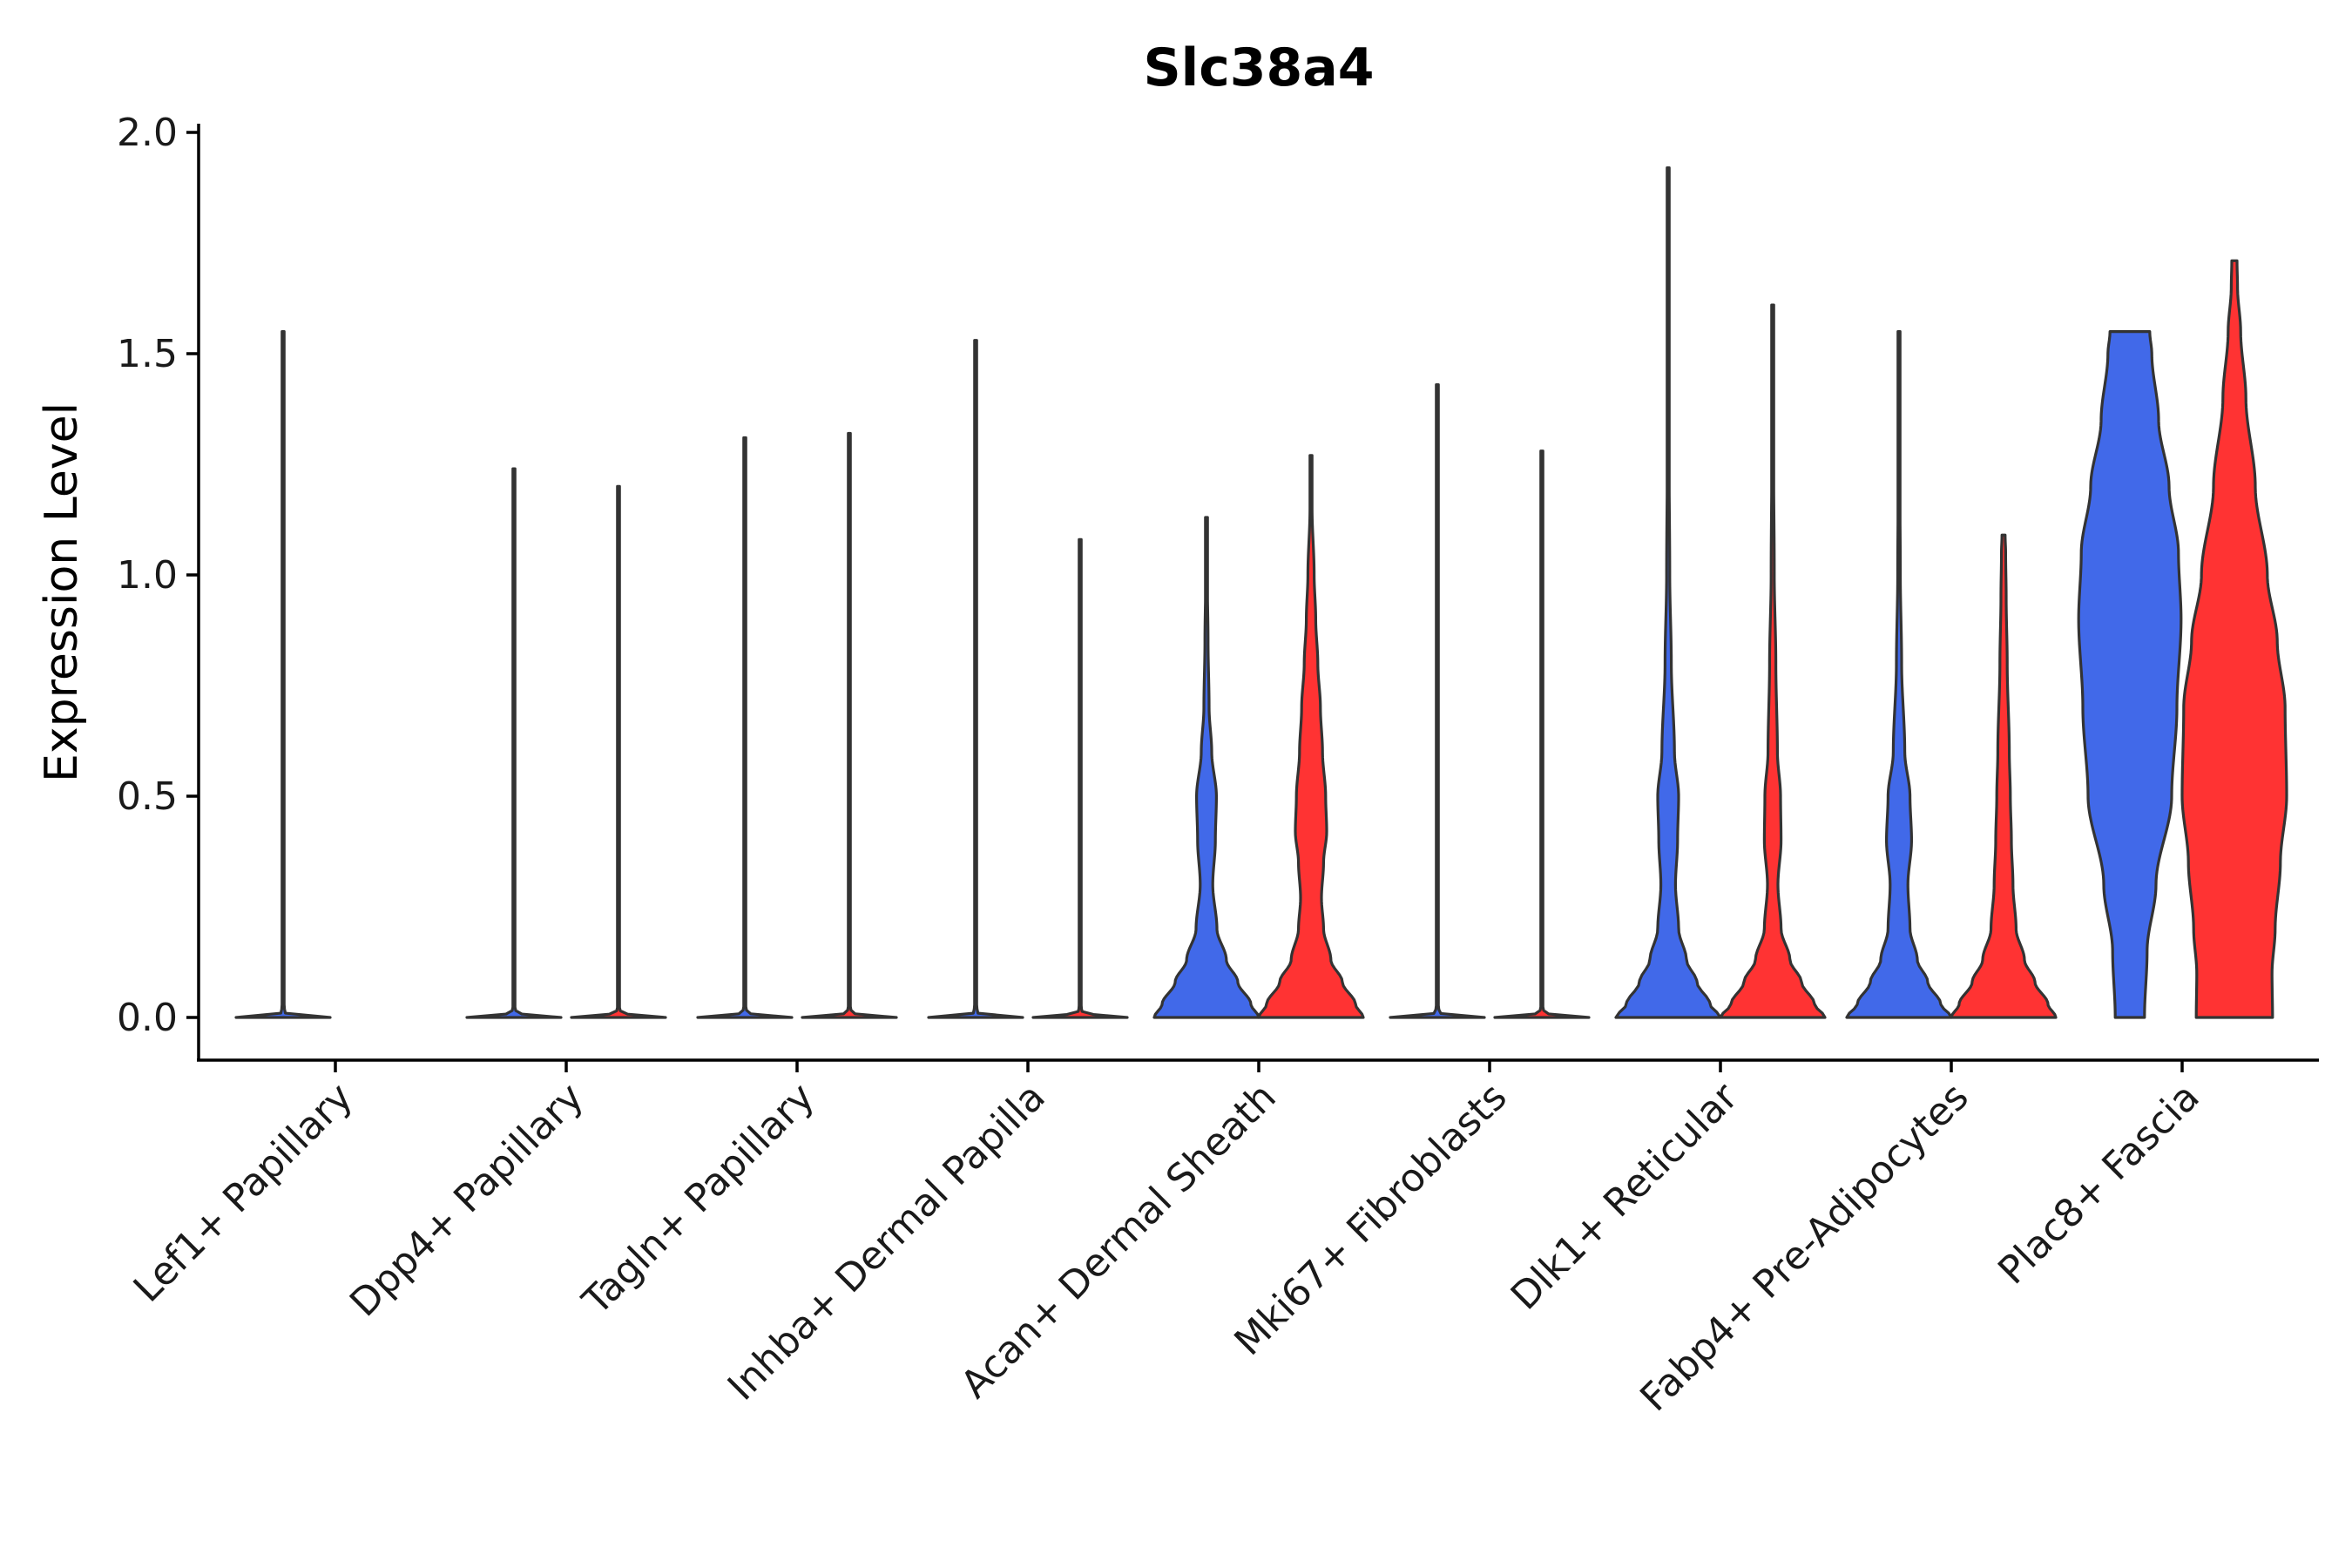  Describe the element at coordinates (243, 1193) in the screenshot. I see `x-tick-label: Lef1+ Papillary` at that location.